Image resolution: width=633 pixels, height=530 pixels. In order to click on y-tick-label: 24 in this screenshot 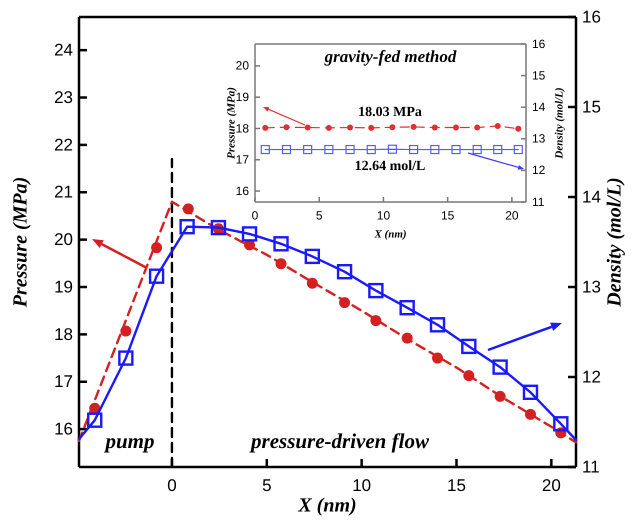, I will do `click(63, 50)`.